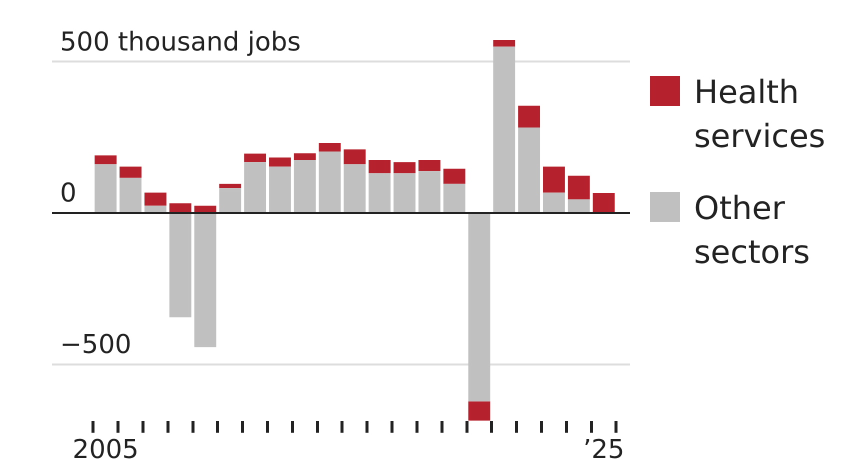  Describe the element at coordinates (96, 345) in the screenshot. I see `y-tick-label: −500` at that location.